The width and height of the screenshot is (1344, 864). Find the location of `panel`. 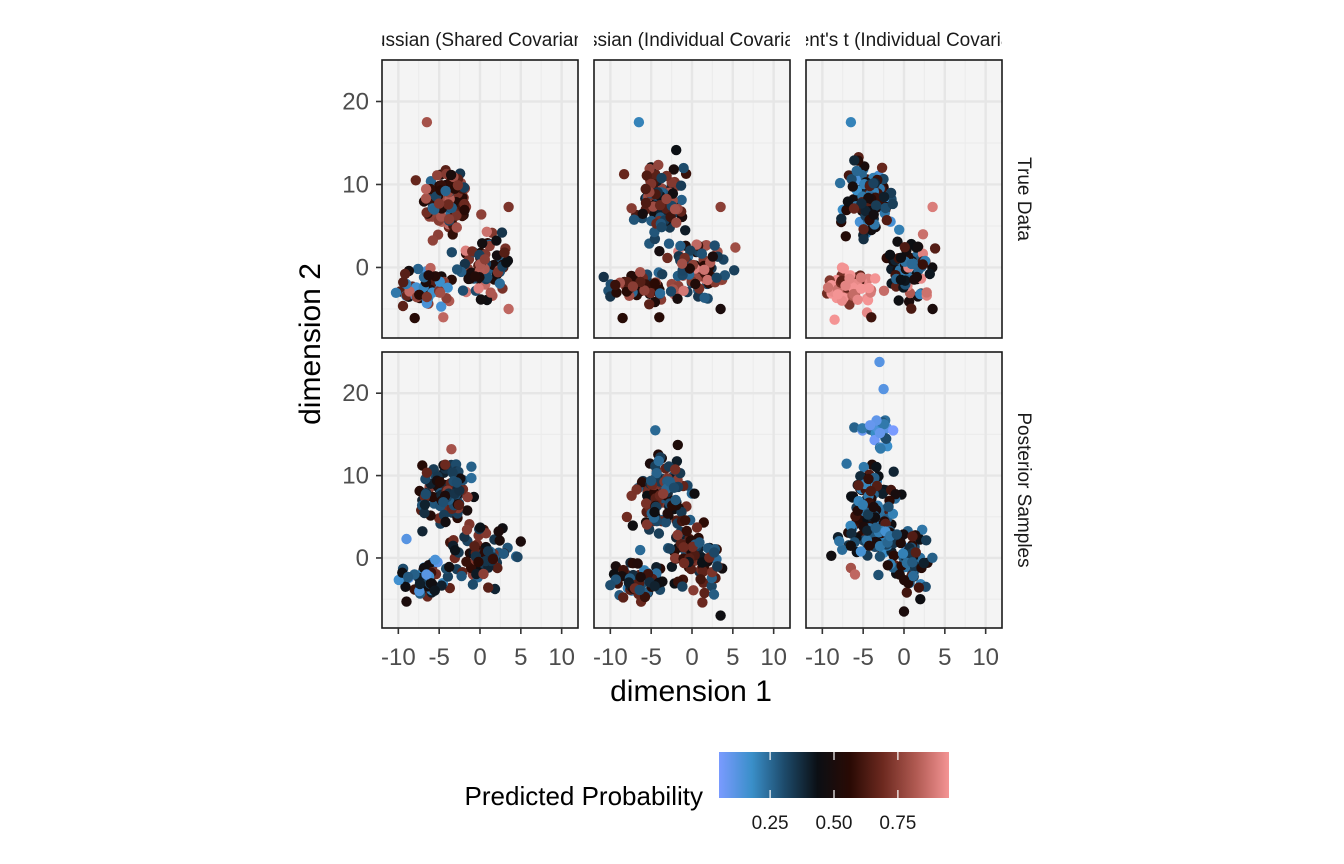

panel is located at coordinates (904, 489).